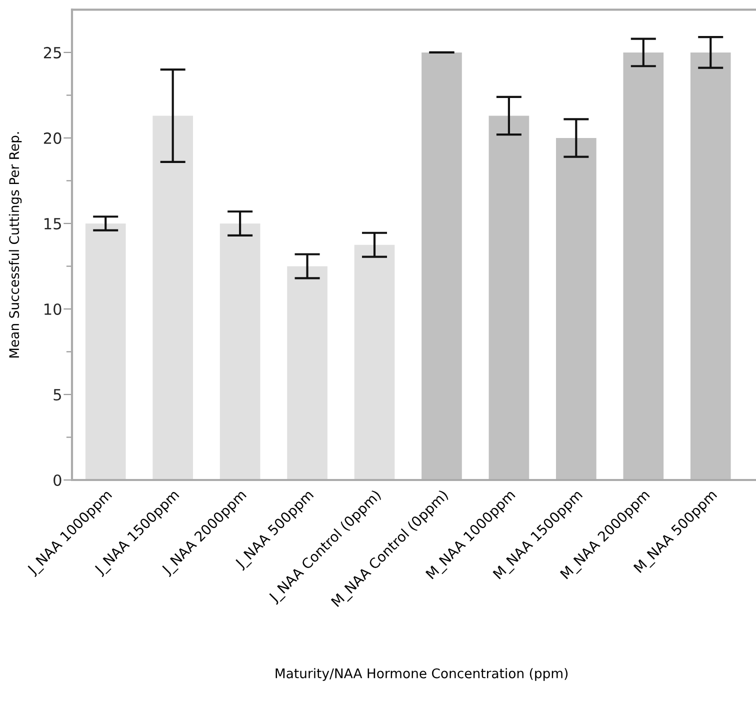 The height and width of the screenshot is (706, 756). What do you see at coordinates (15, 245) in the screenshot?
I see `y-axis-title: Mean Successful Cuttings Per Rep.` at bounding box center [15, 245].